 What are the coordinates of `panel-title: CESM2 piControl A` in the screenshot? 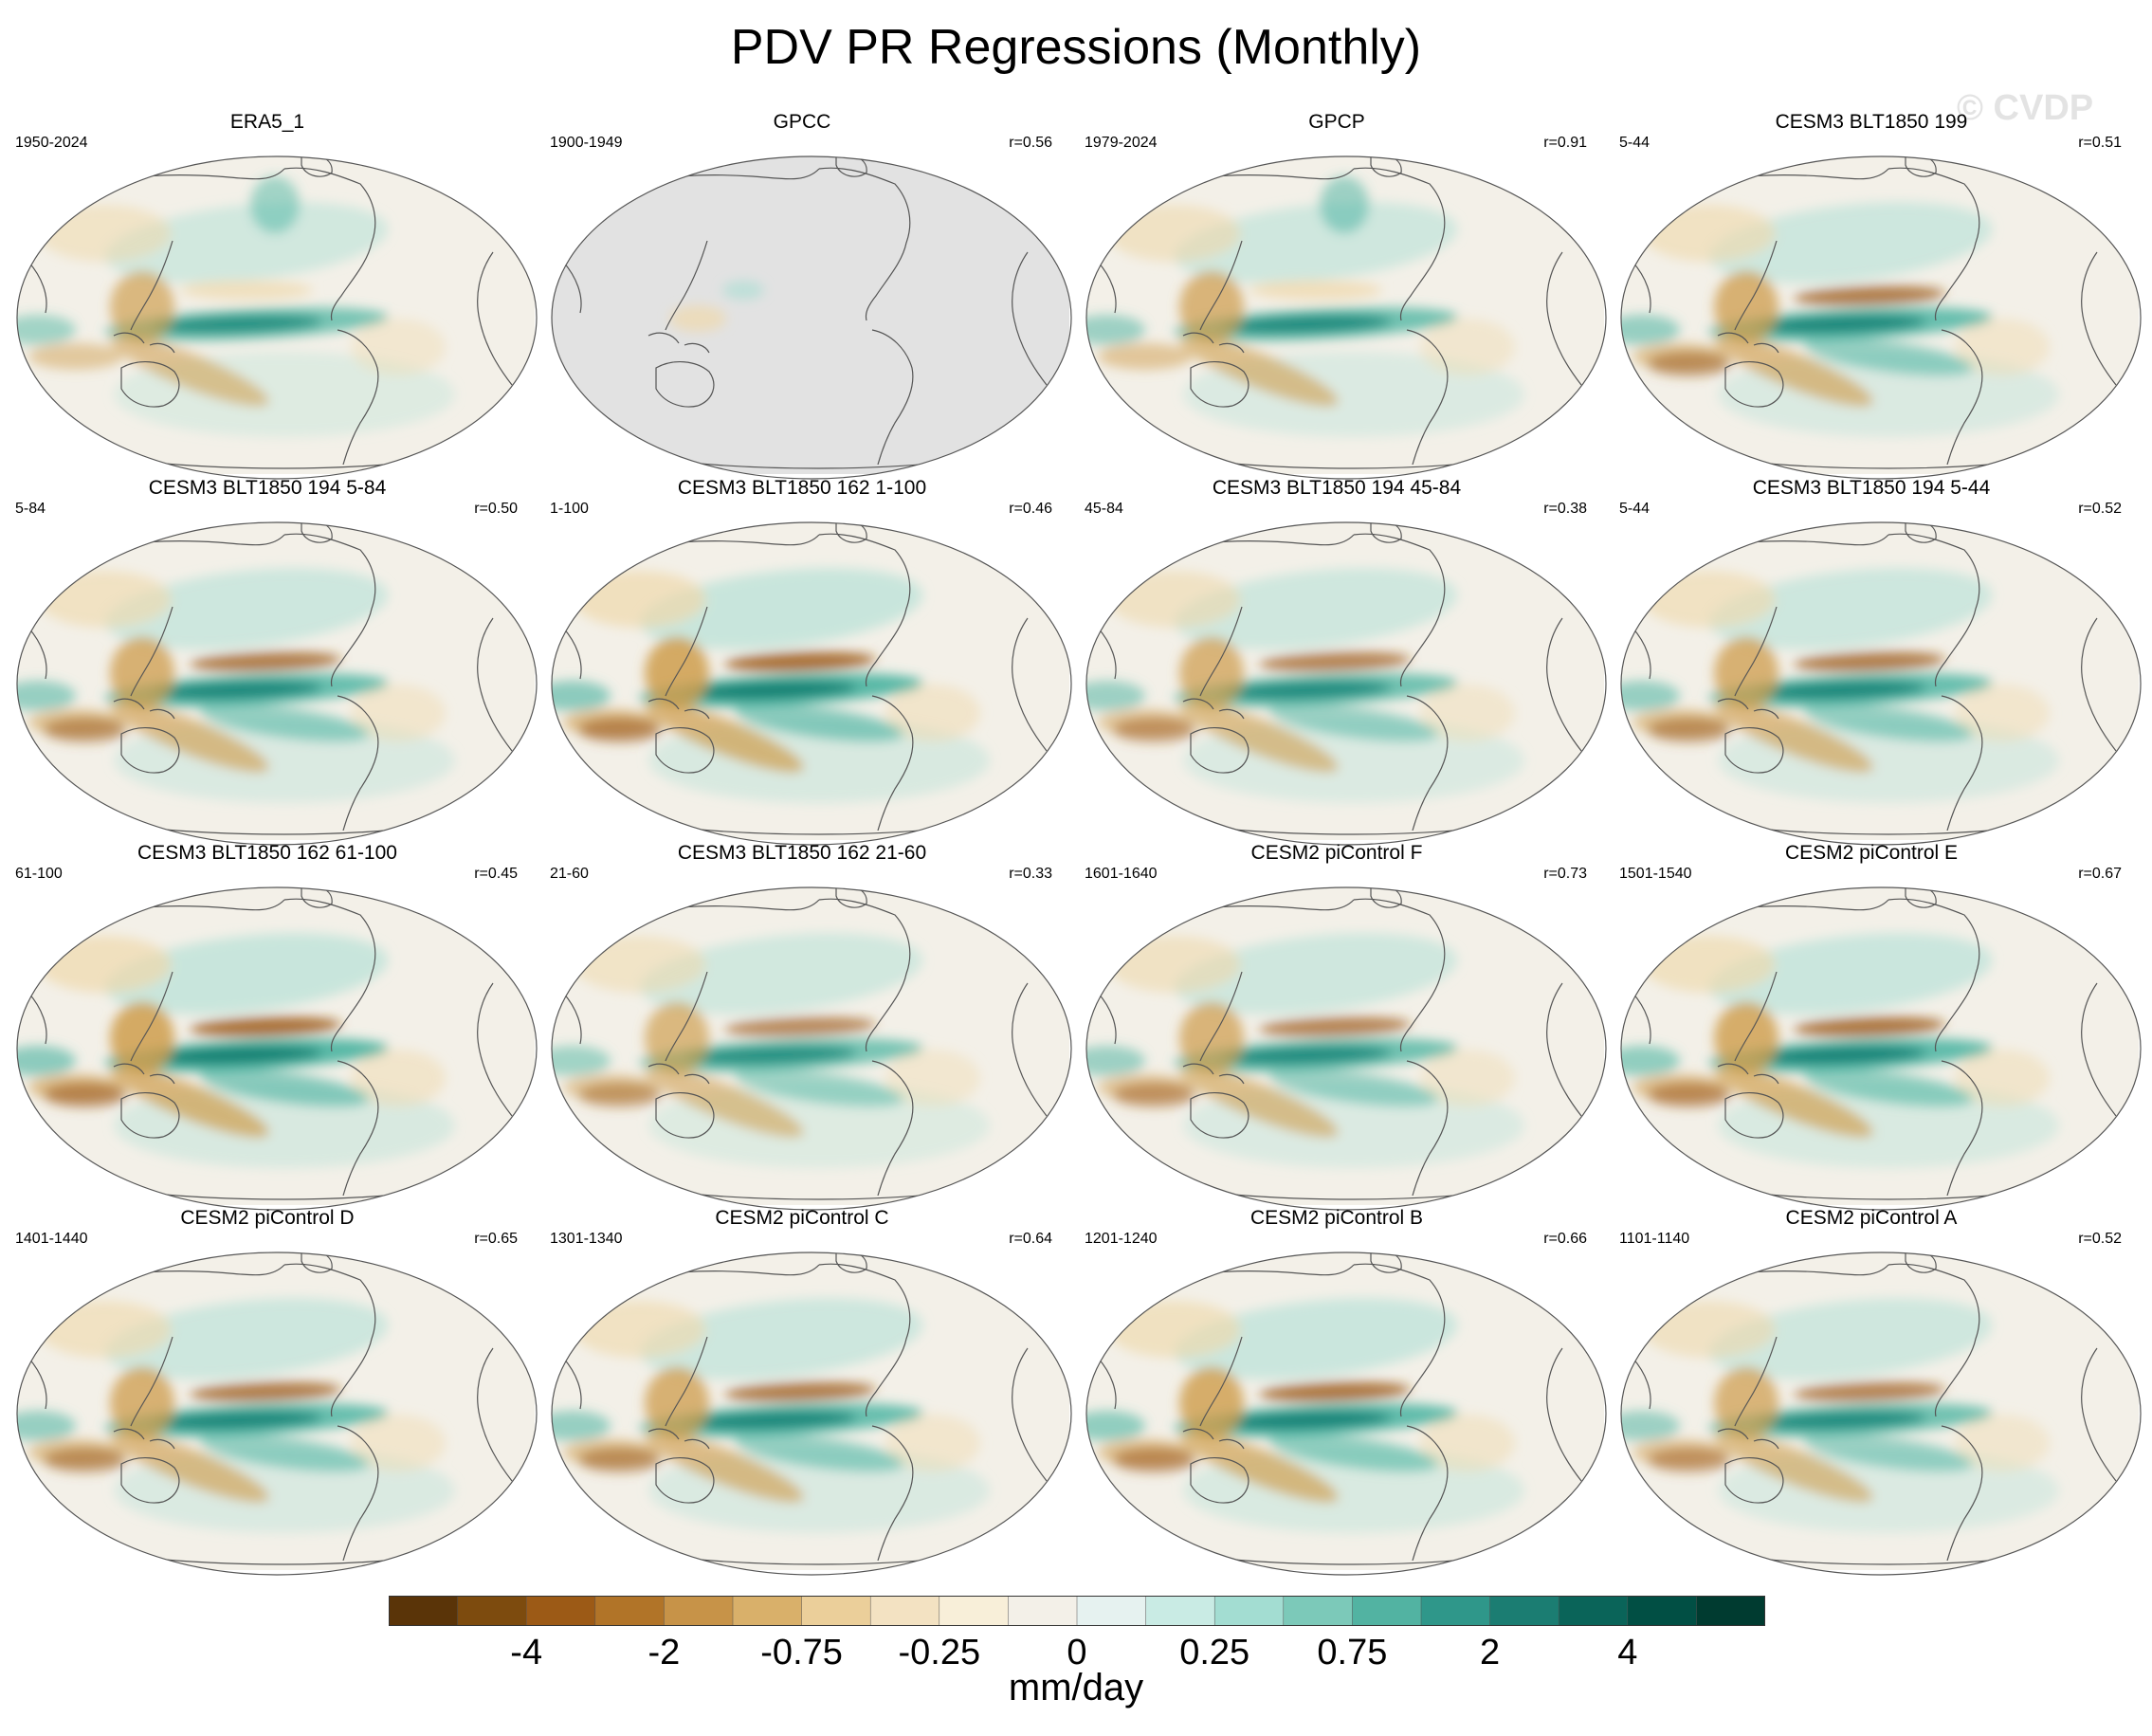 It's located at (1872, 1218).